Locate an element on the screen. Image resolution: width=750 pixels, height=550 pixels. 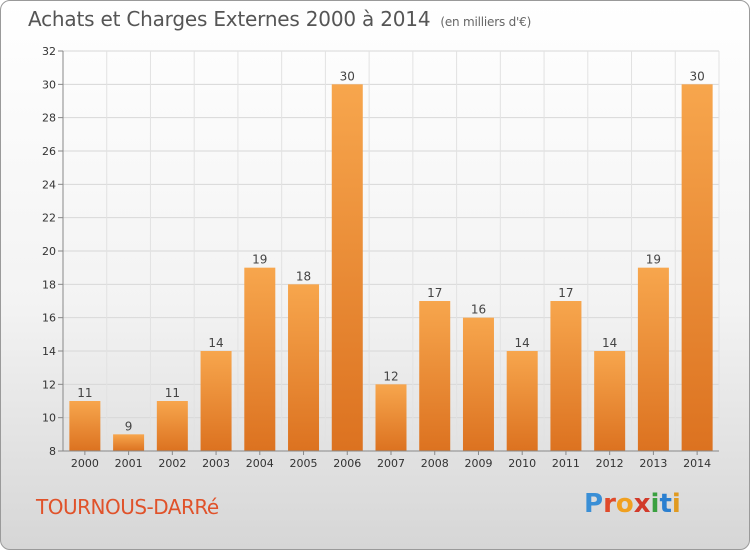
y-tick-label: 12 is located at coordinates (49, 384).